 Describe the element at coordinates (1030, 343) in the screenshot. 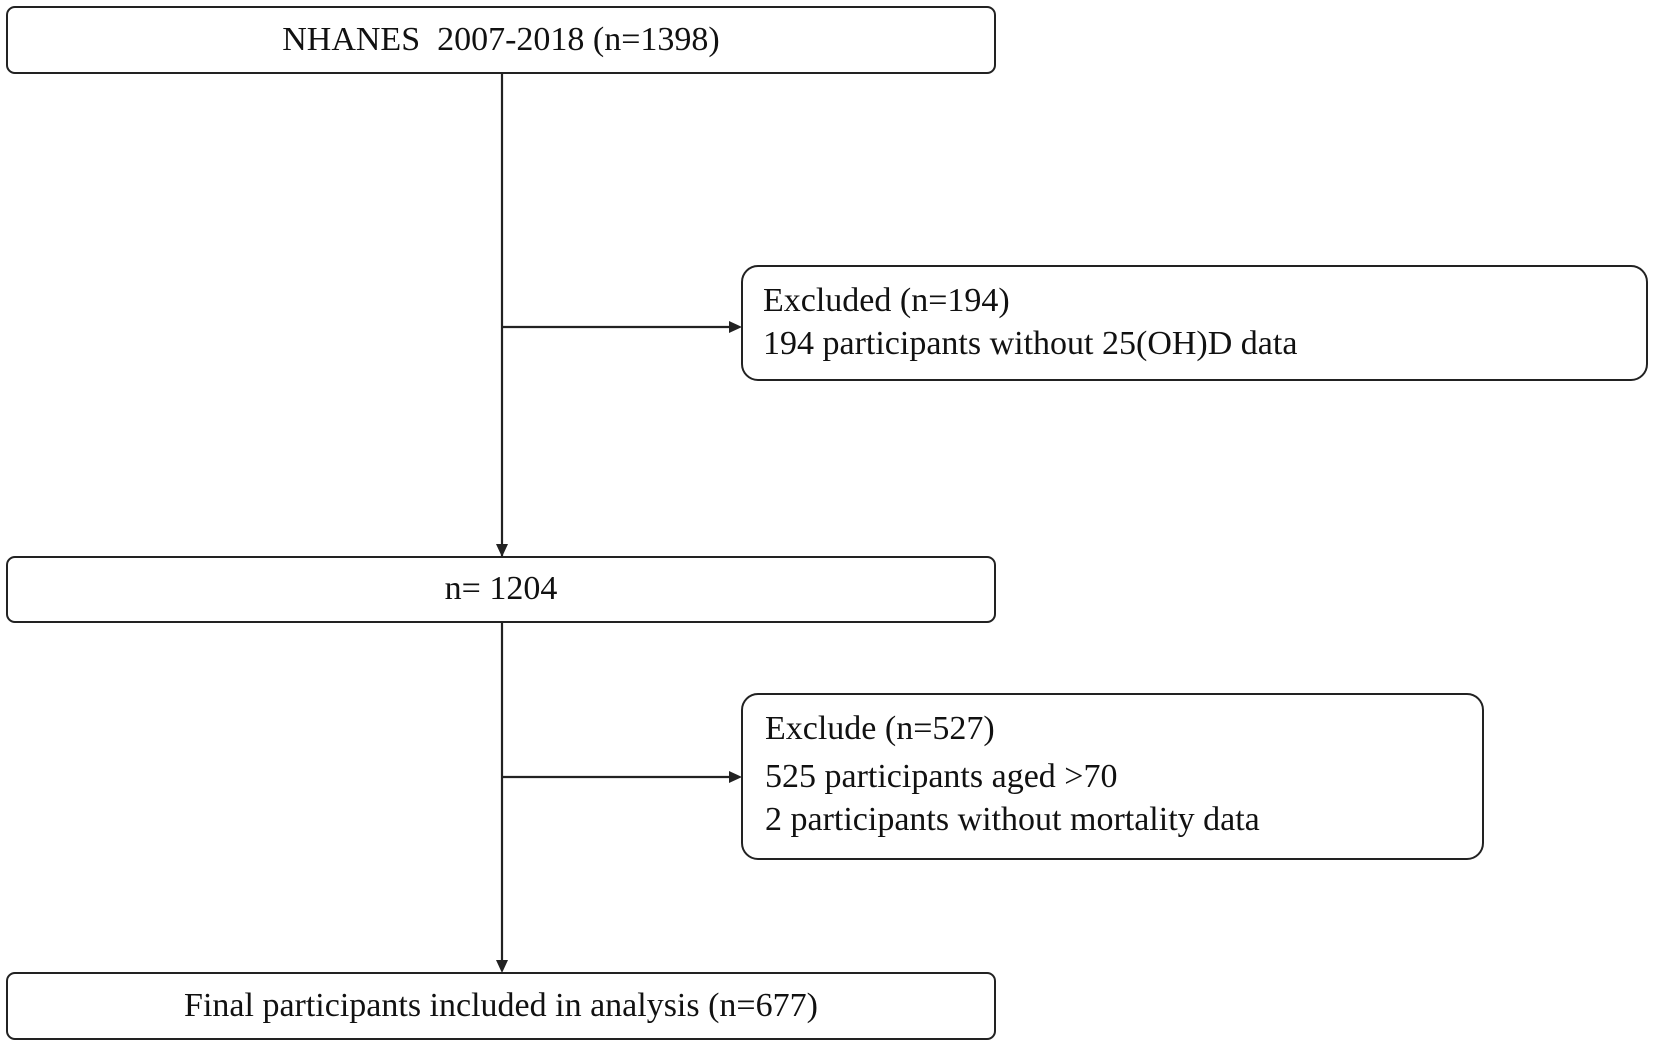

I see `exclusion-line: 194 participants without 25(OH)D data` at that location.